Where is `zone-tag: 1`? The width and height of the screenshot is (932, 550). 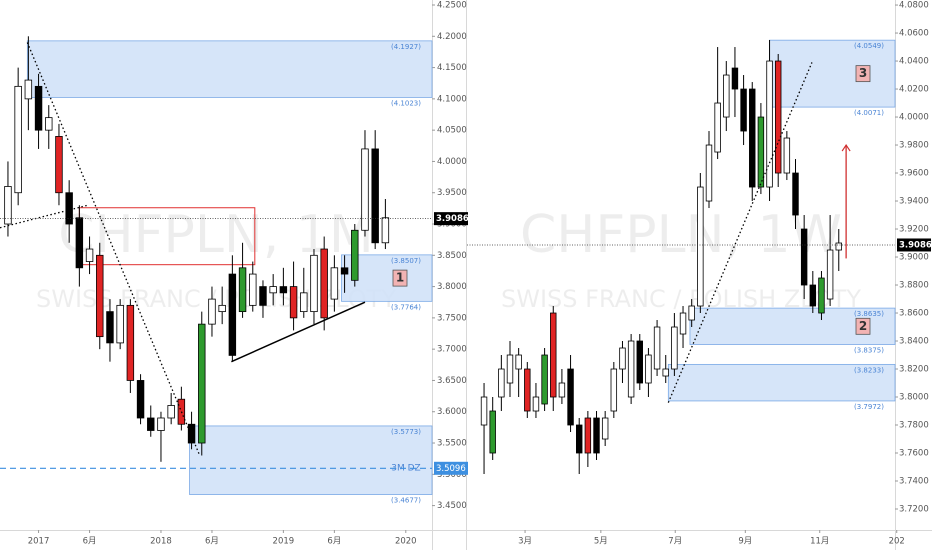 zone-tag: 1 is located at coordinates (400, 278).